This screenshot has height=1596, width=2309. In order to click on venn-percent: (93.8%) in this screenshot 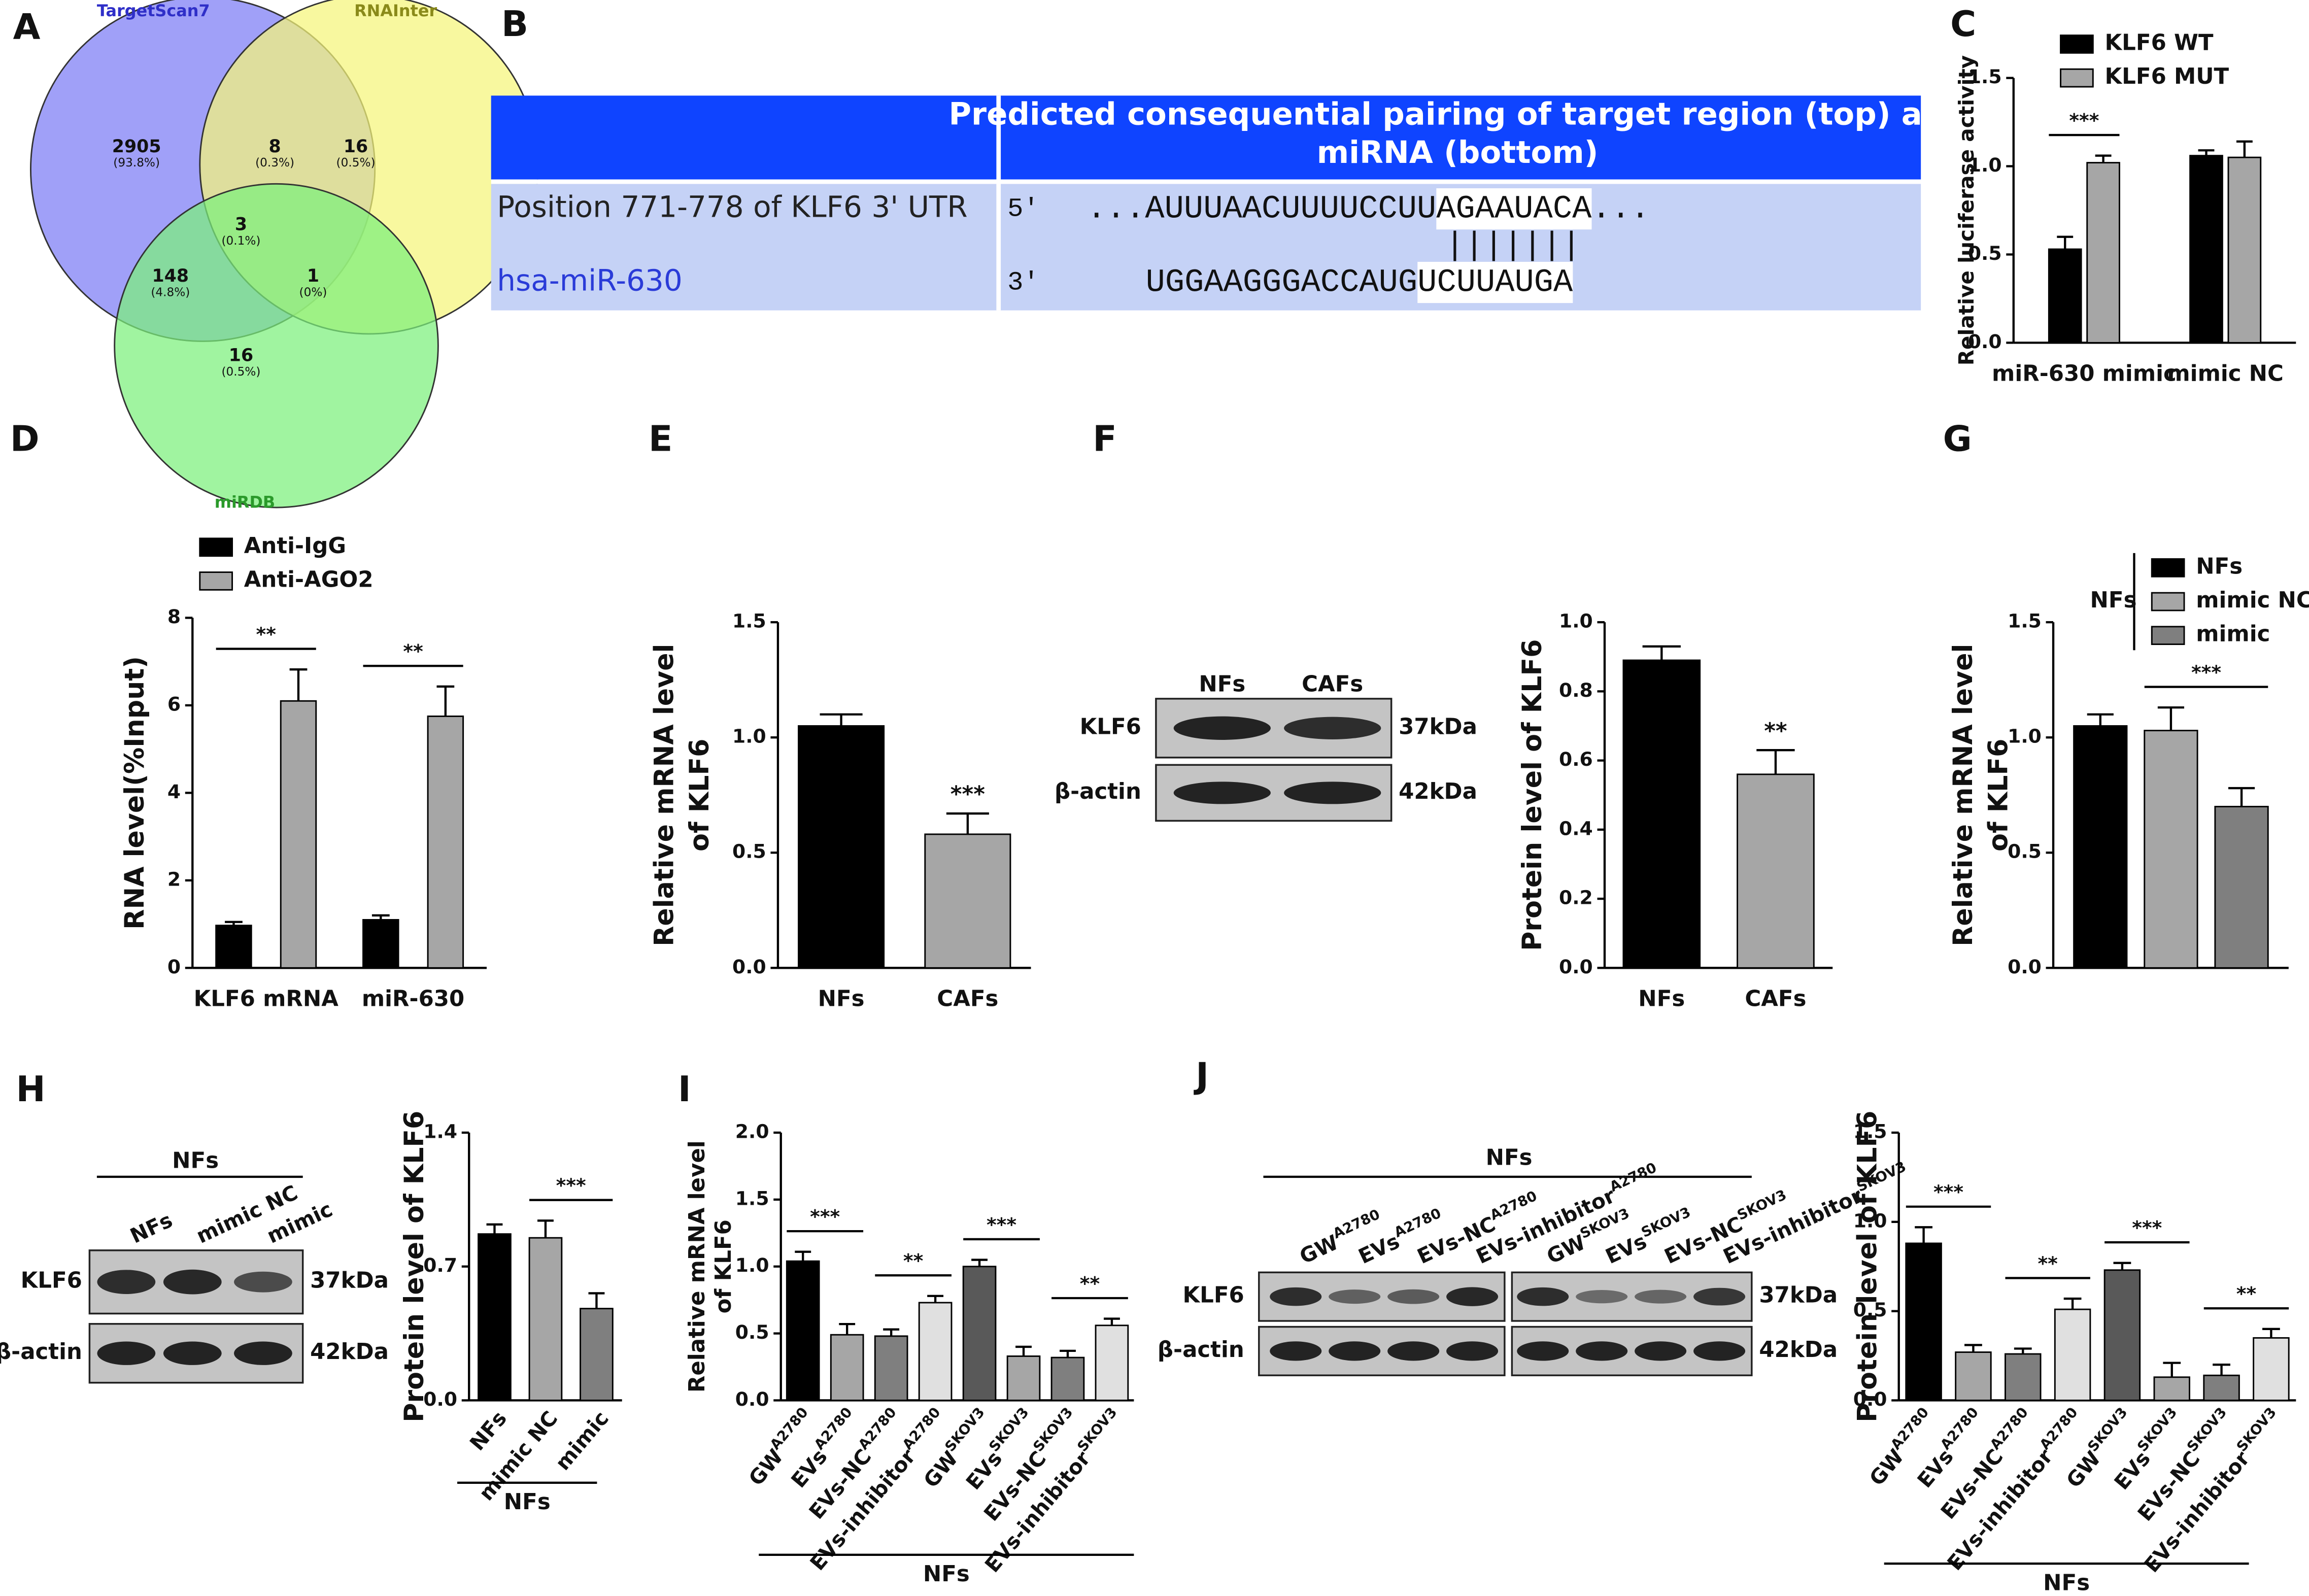, I will do `click(136, 162)`.